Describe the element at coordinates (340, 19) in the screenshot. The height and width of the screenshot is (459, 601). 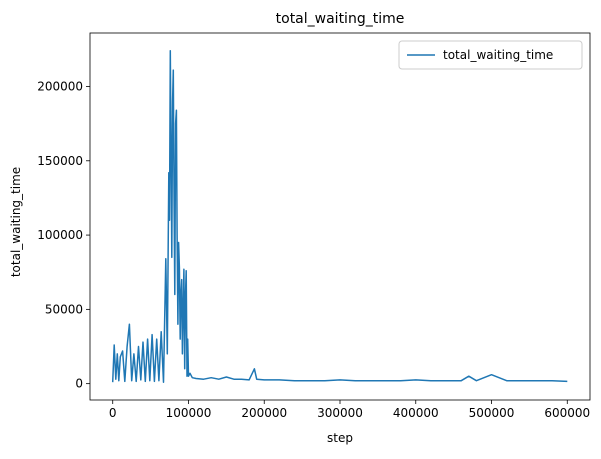
I see `chart-title: total_waiting_time` at that location.